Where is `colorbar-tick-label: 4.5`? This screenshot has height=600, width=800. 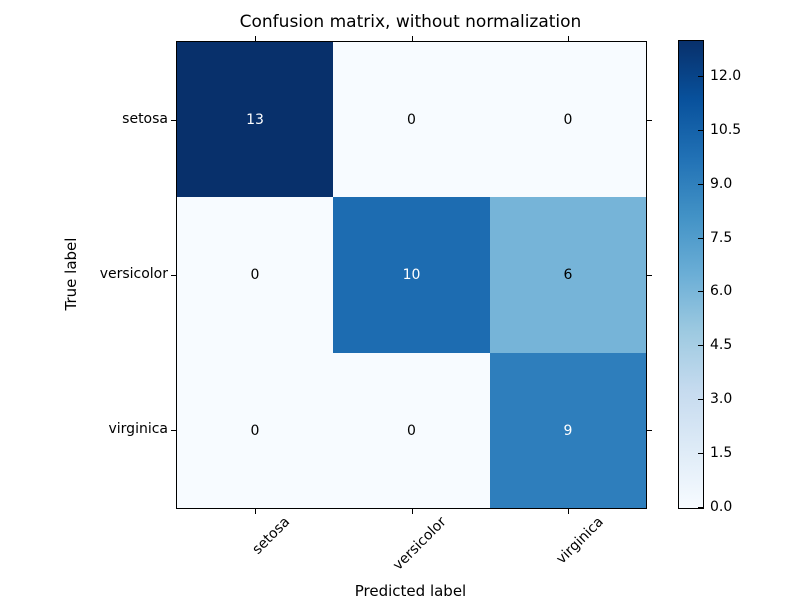 colorbar-tick-label: 4.5 is located at coordinates (721, 345).